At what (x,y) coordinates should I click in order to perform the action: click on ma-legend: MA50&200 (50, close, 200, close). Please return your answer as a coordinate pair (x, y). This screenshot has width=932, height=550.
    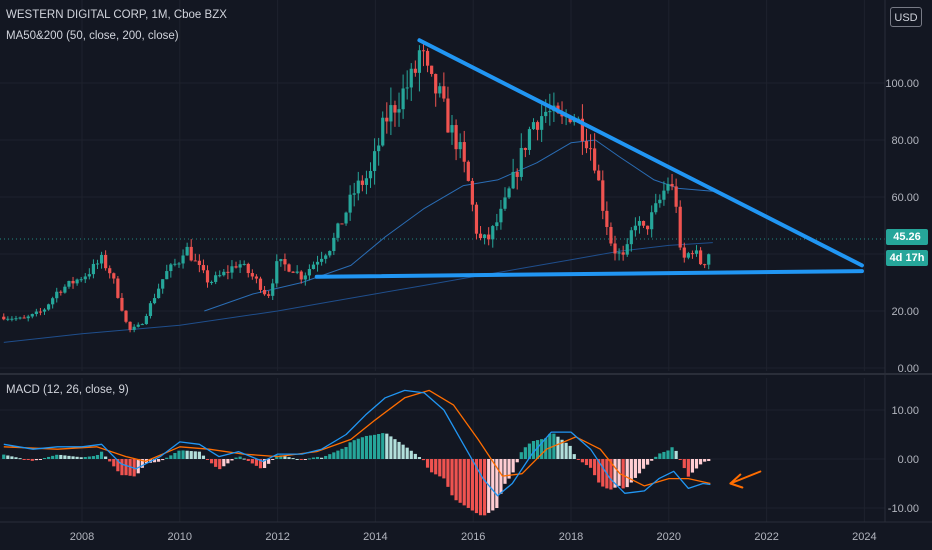
    Looking at the image, I should click on (92, 36).